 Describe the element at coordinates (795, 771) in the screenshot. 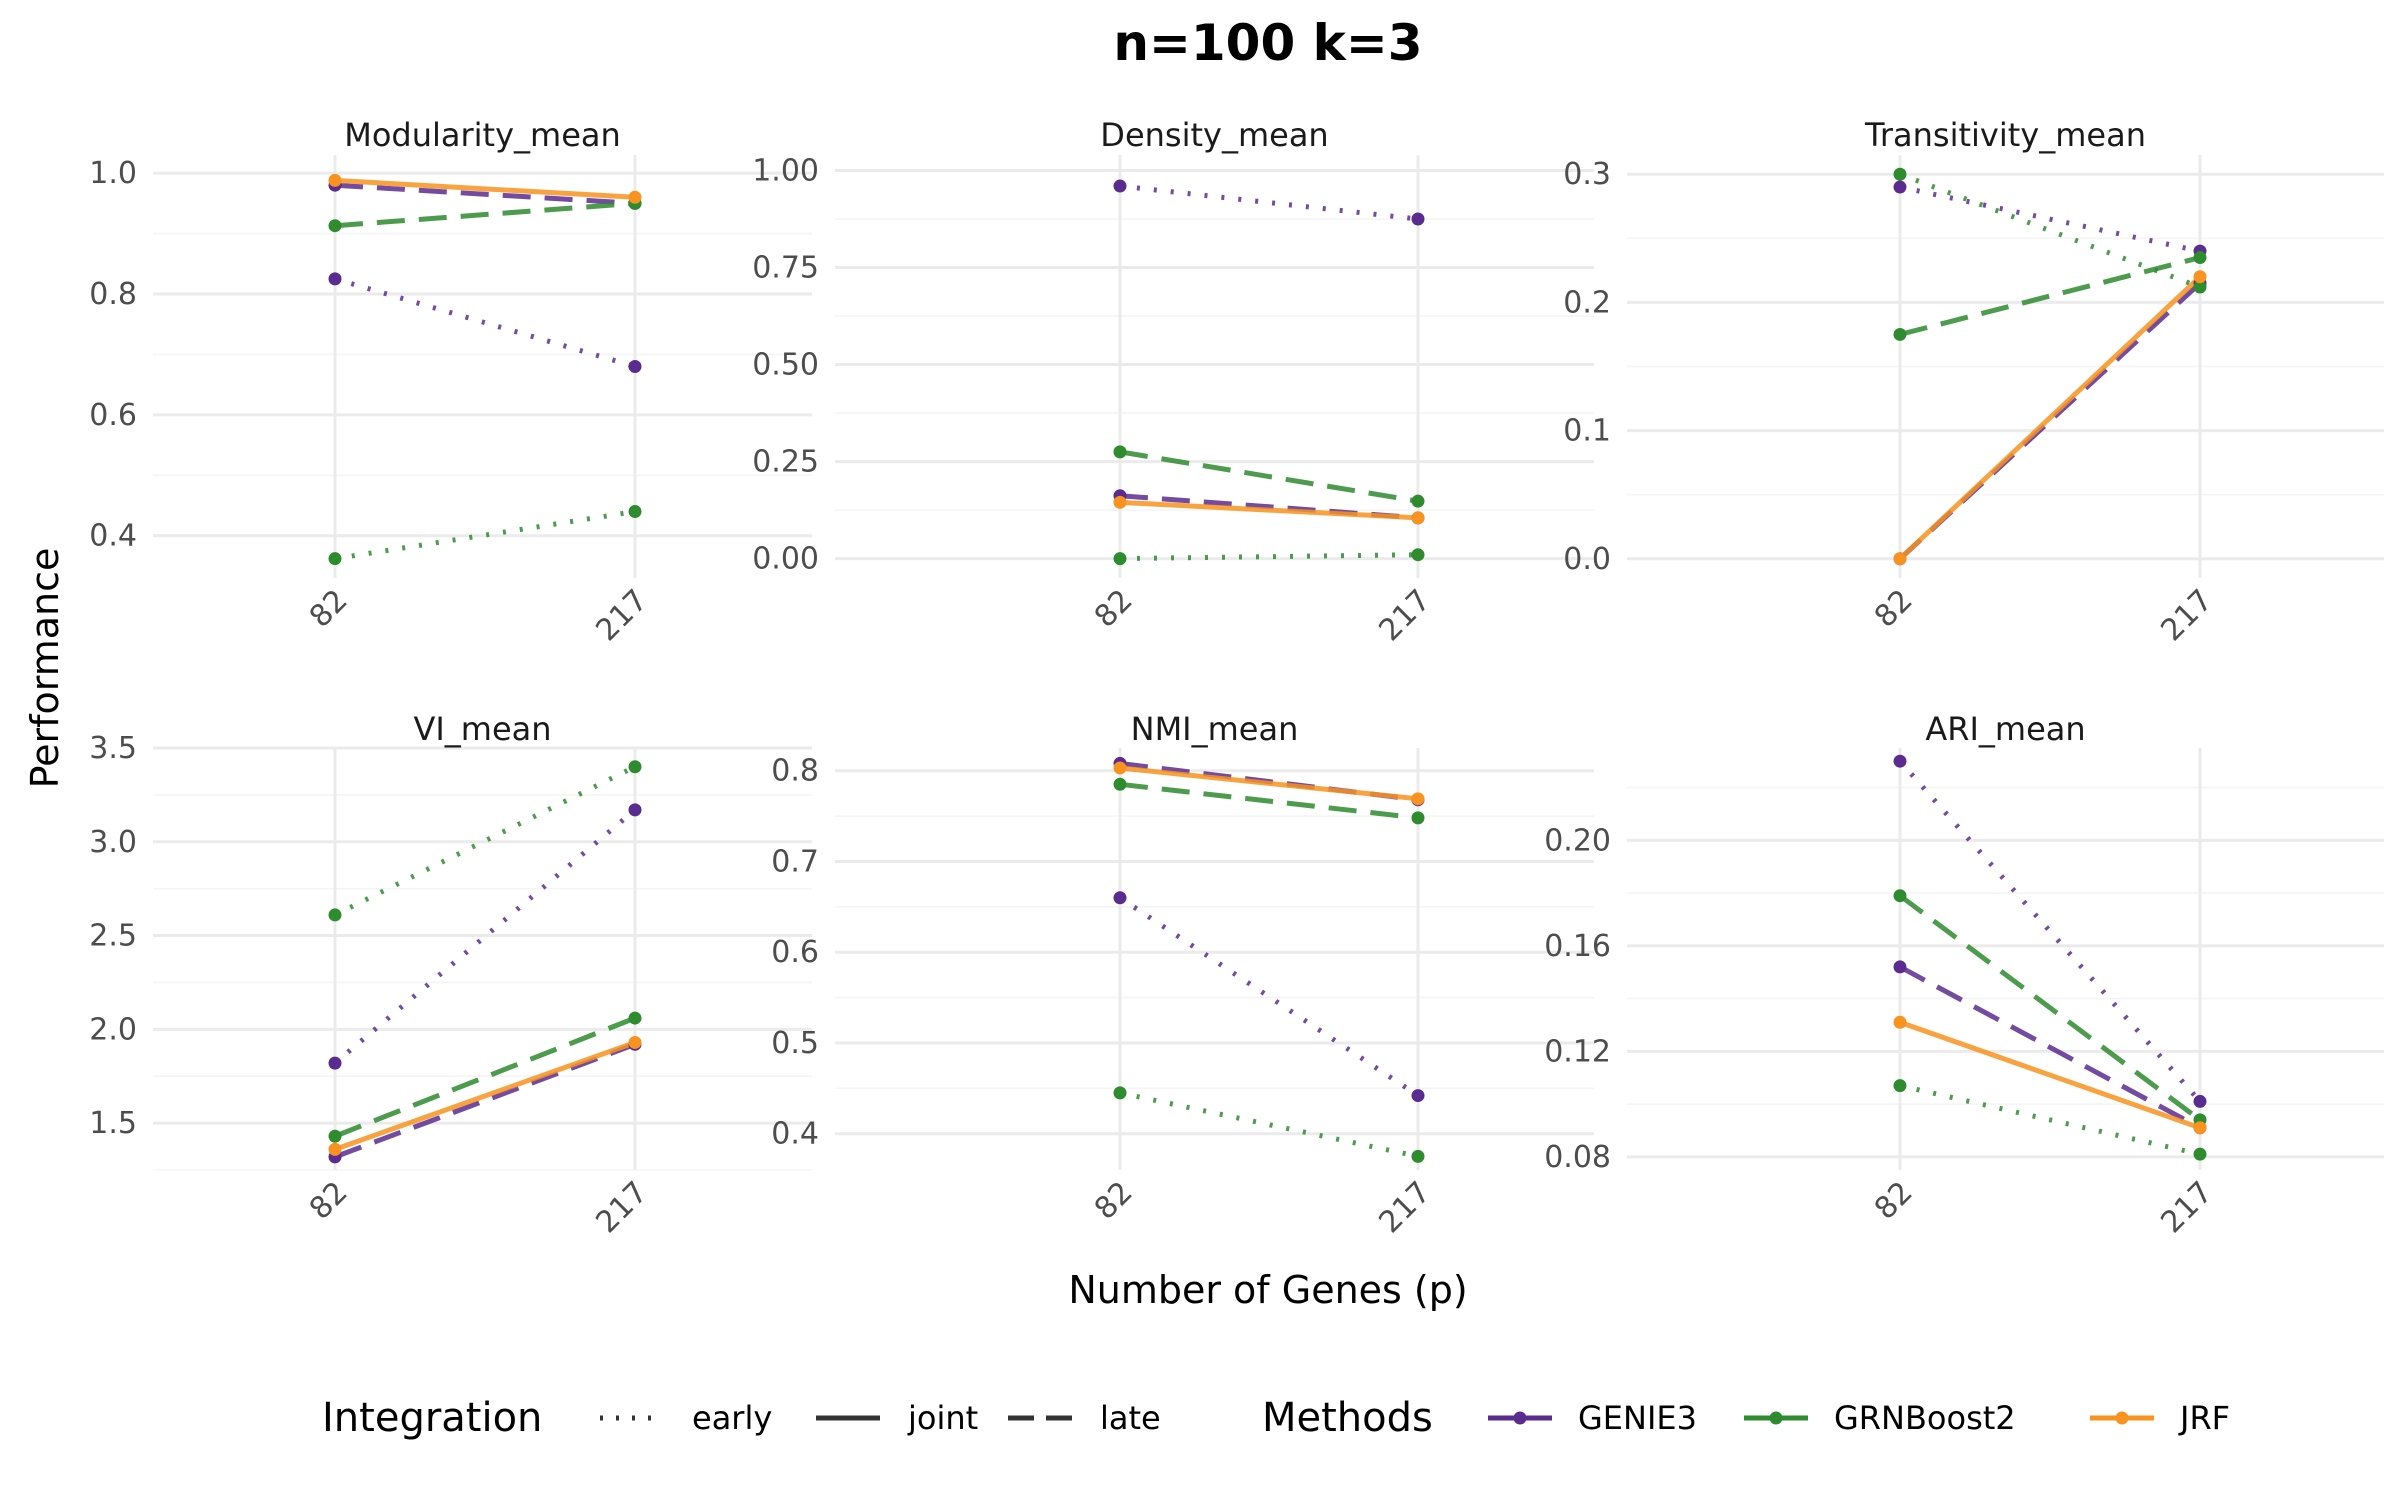

I see `y-tick-label: 0.8` at that location.